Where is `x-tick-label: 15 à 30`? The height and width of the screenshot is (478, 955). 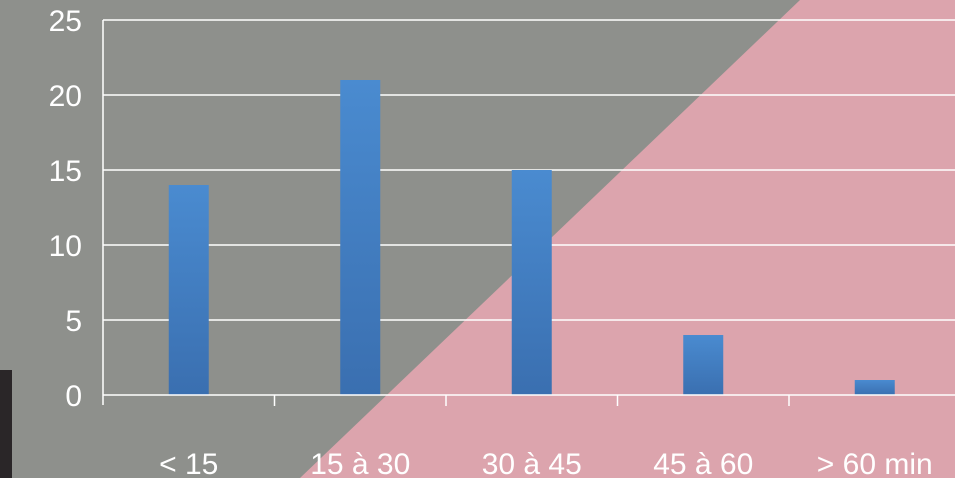
x-tick-label: 15 à 30 is located at coordinates (360, 463).